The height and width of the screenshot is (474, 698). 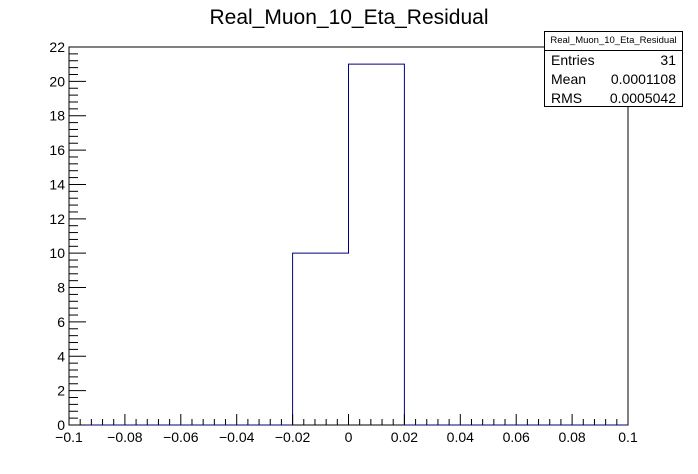 I want to click on y-tick-label: 12, so click(x=57, y=219).